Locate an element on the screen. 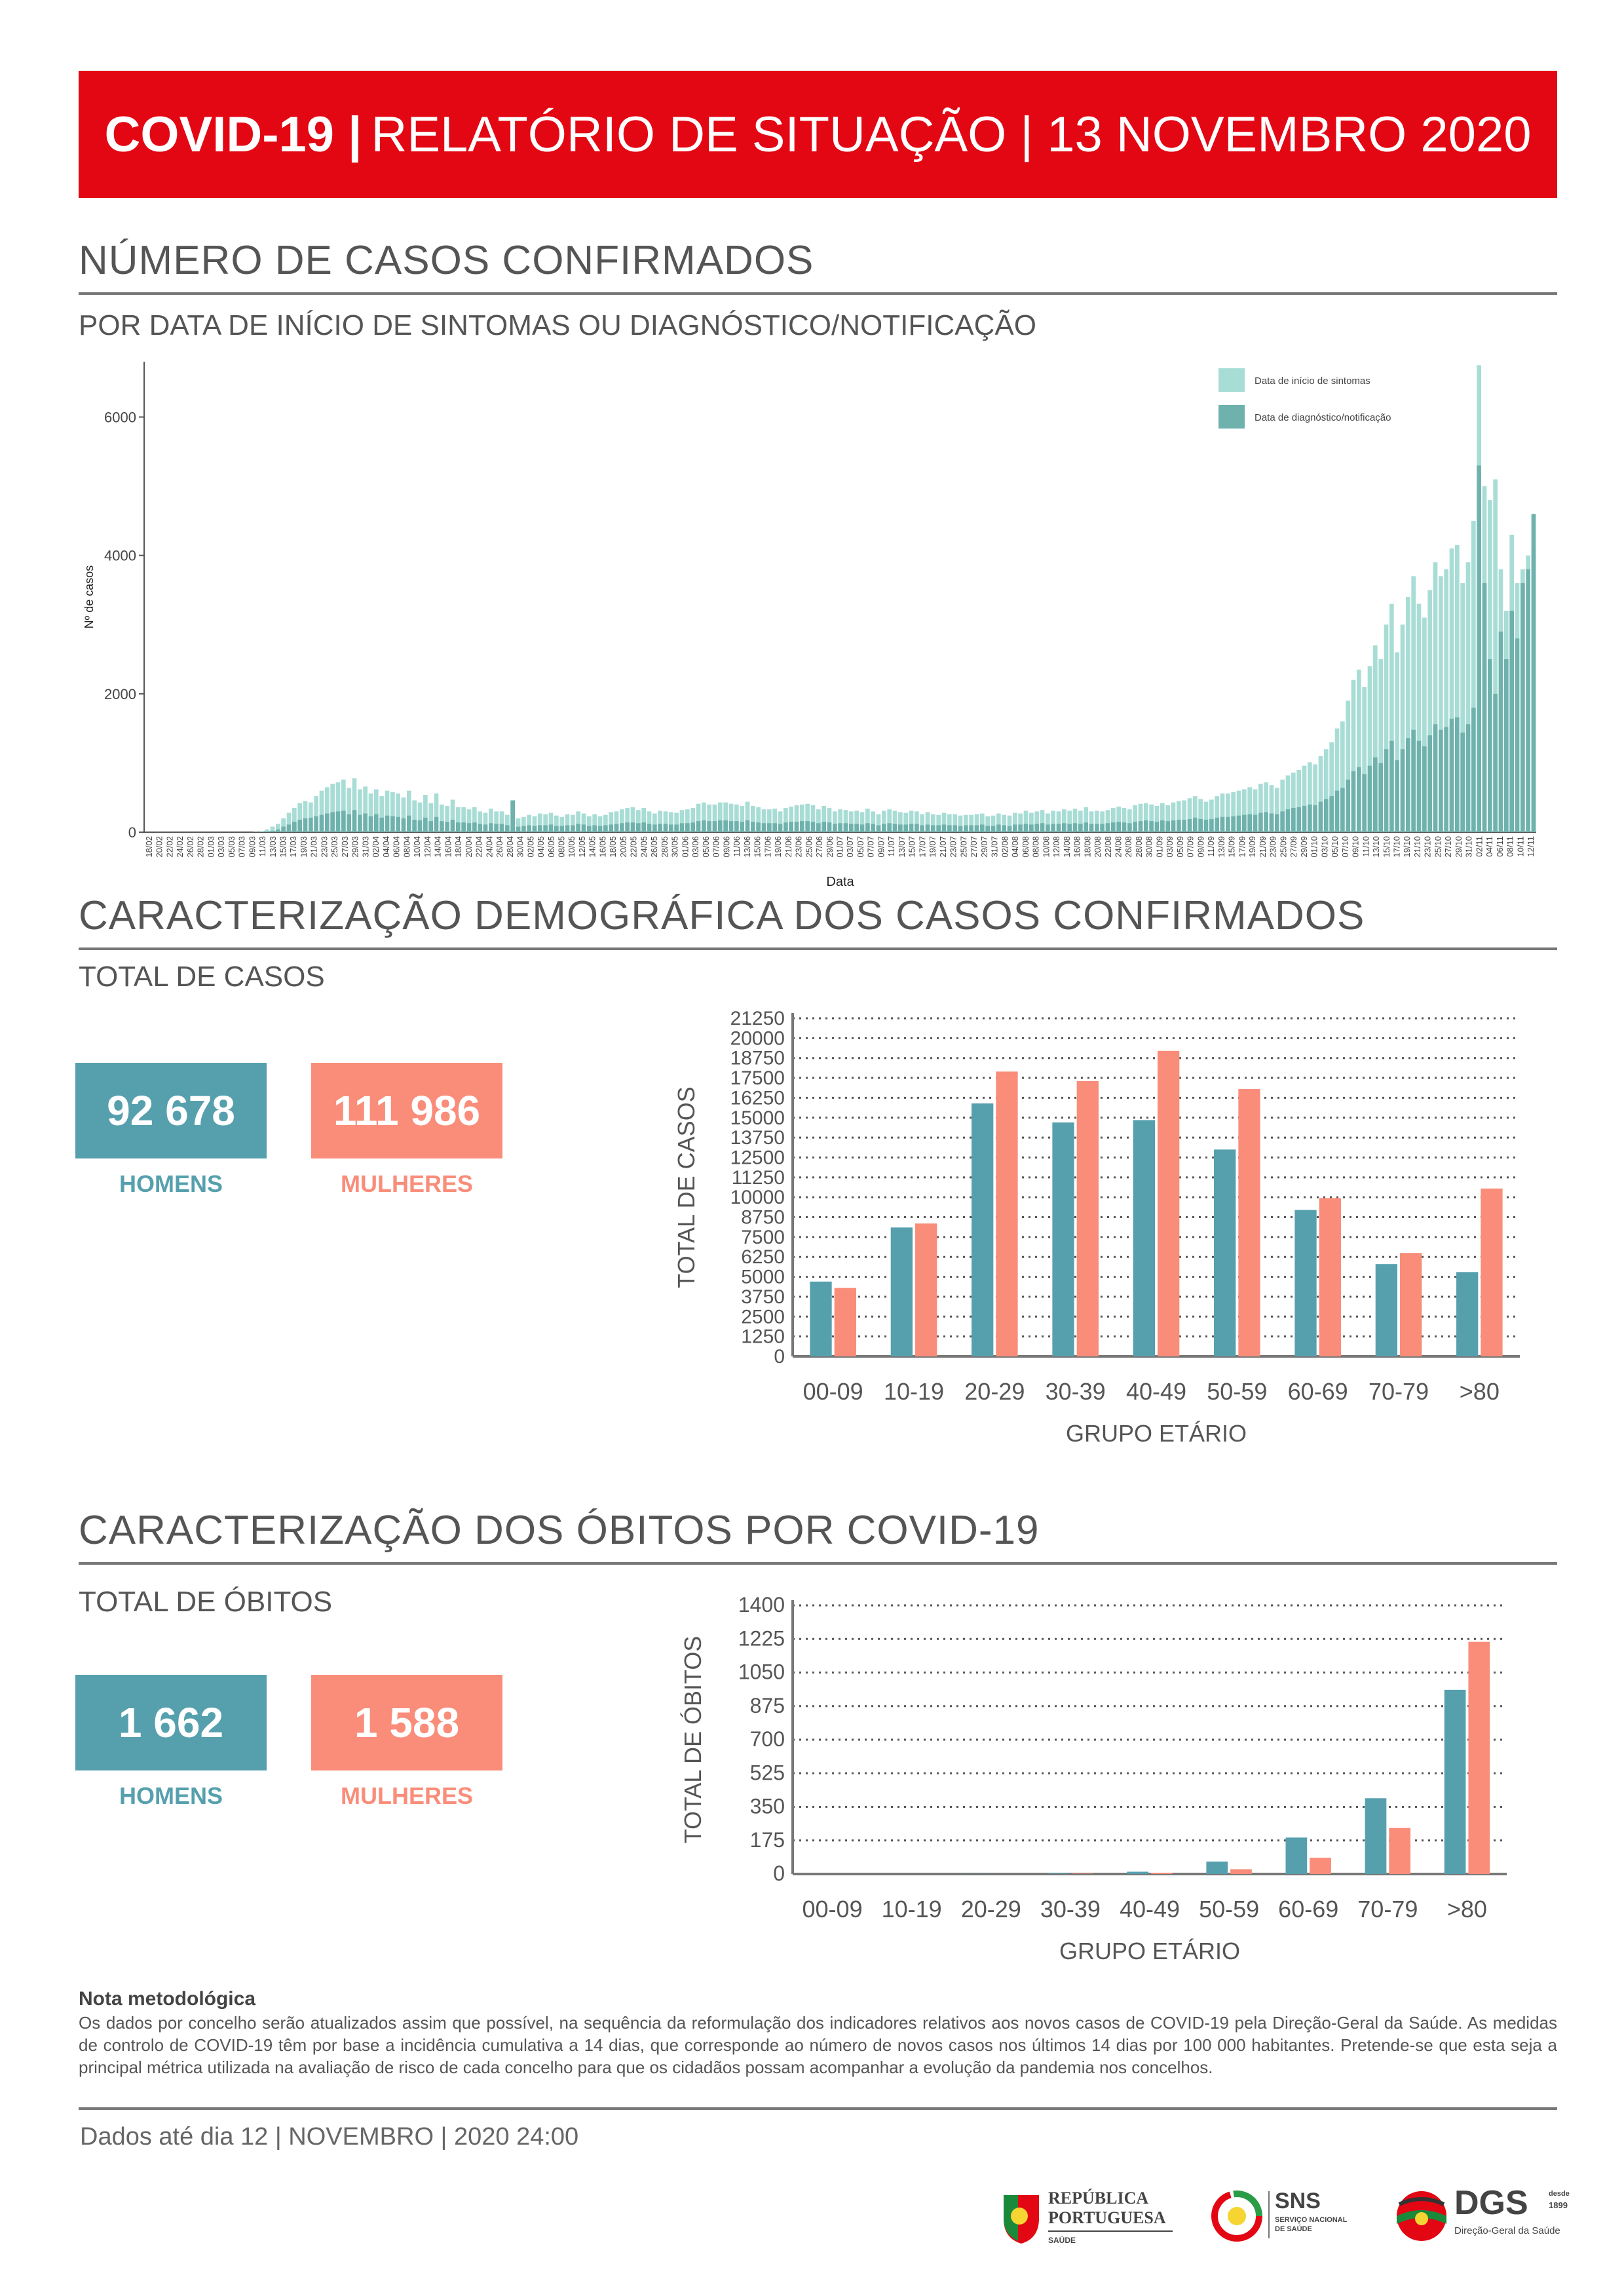 The width and height of the screenshot is (1624, 2296). men-bar is located at coordinates (901, 1291).